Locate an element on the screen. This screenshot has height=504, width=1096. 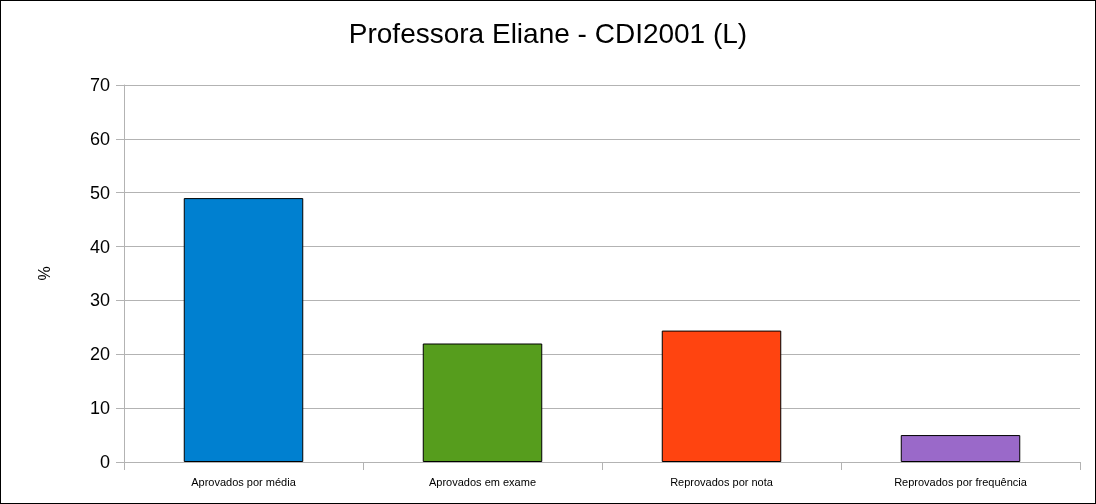
y-tick-label: 40 is located at coordinates (99, 246).